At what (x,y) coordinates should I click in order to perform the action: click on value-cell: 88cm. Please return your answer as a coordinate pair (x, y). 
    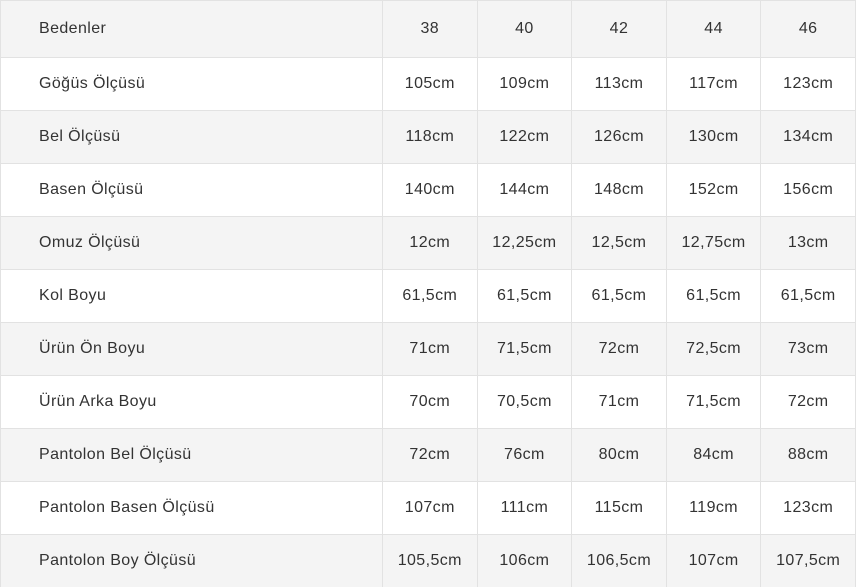
    Looking at the image, I should click on (808, 455).